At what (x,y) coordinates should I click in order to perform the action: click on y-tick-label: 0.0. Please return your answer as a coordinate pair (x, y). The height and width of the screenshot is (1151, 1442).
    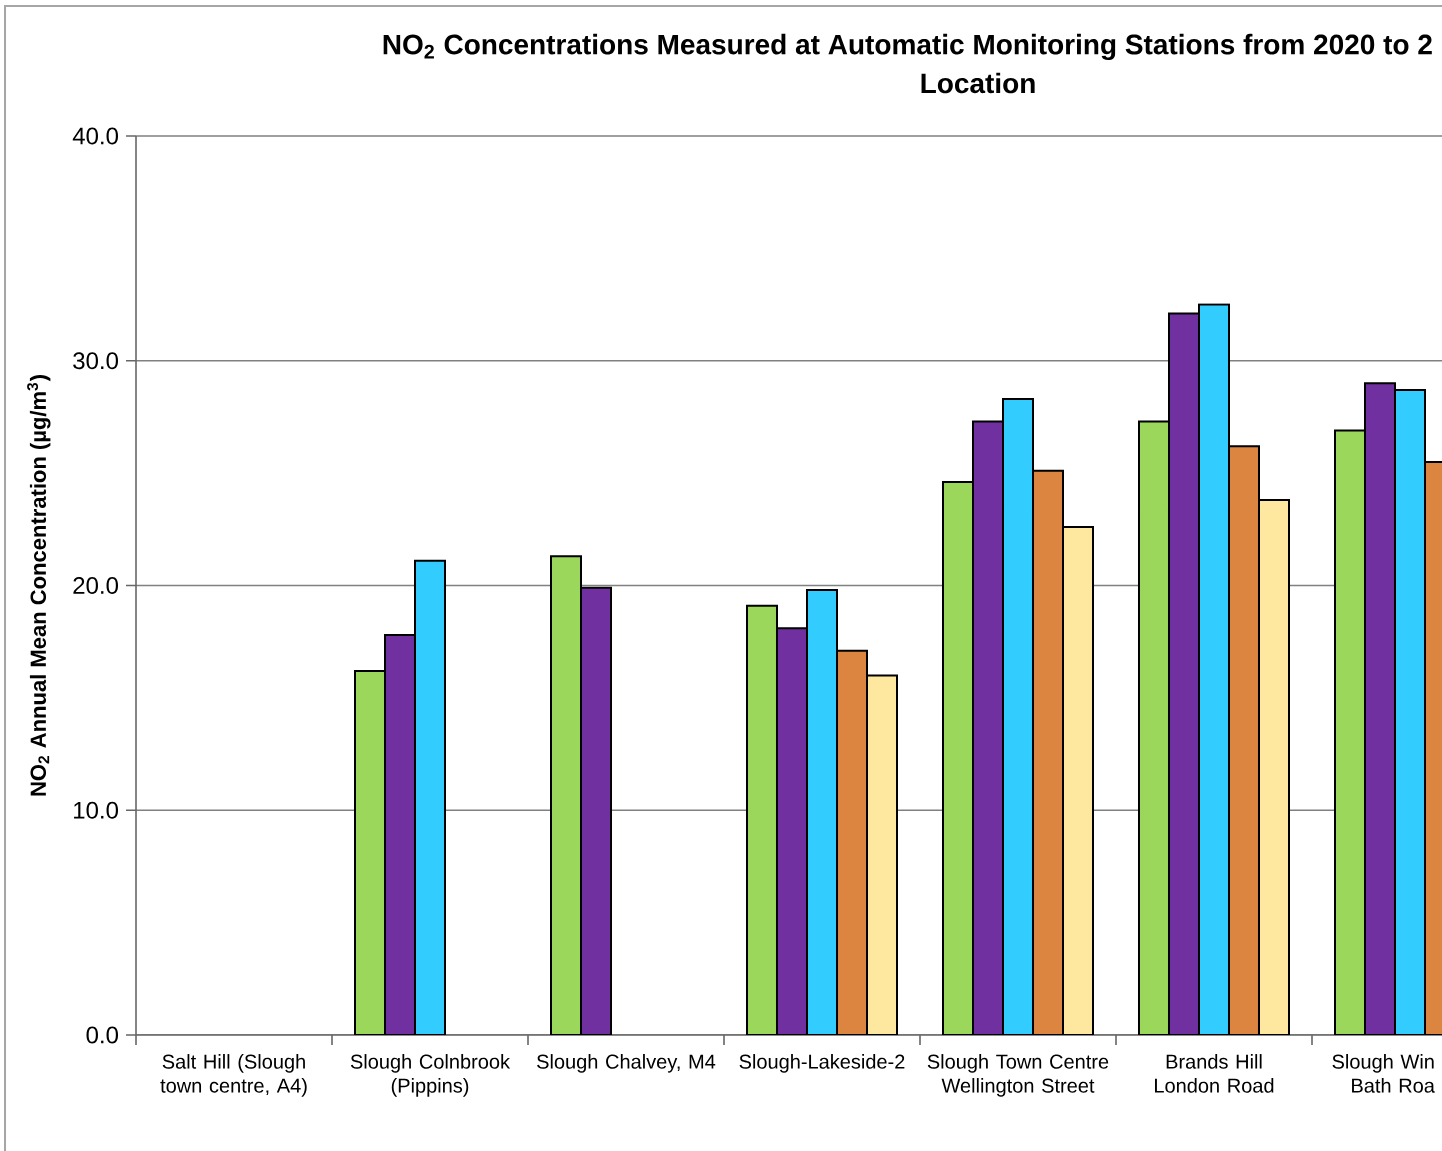
    Looking at the image, I should click on (102, 1035).